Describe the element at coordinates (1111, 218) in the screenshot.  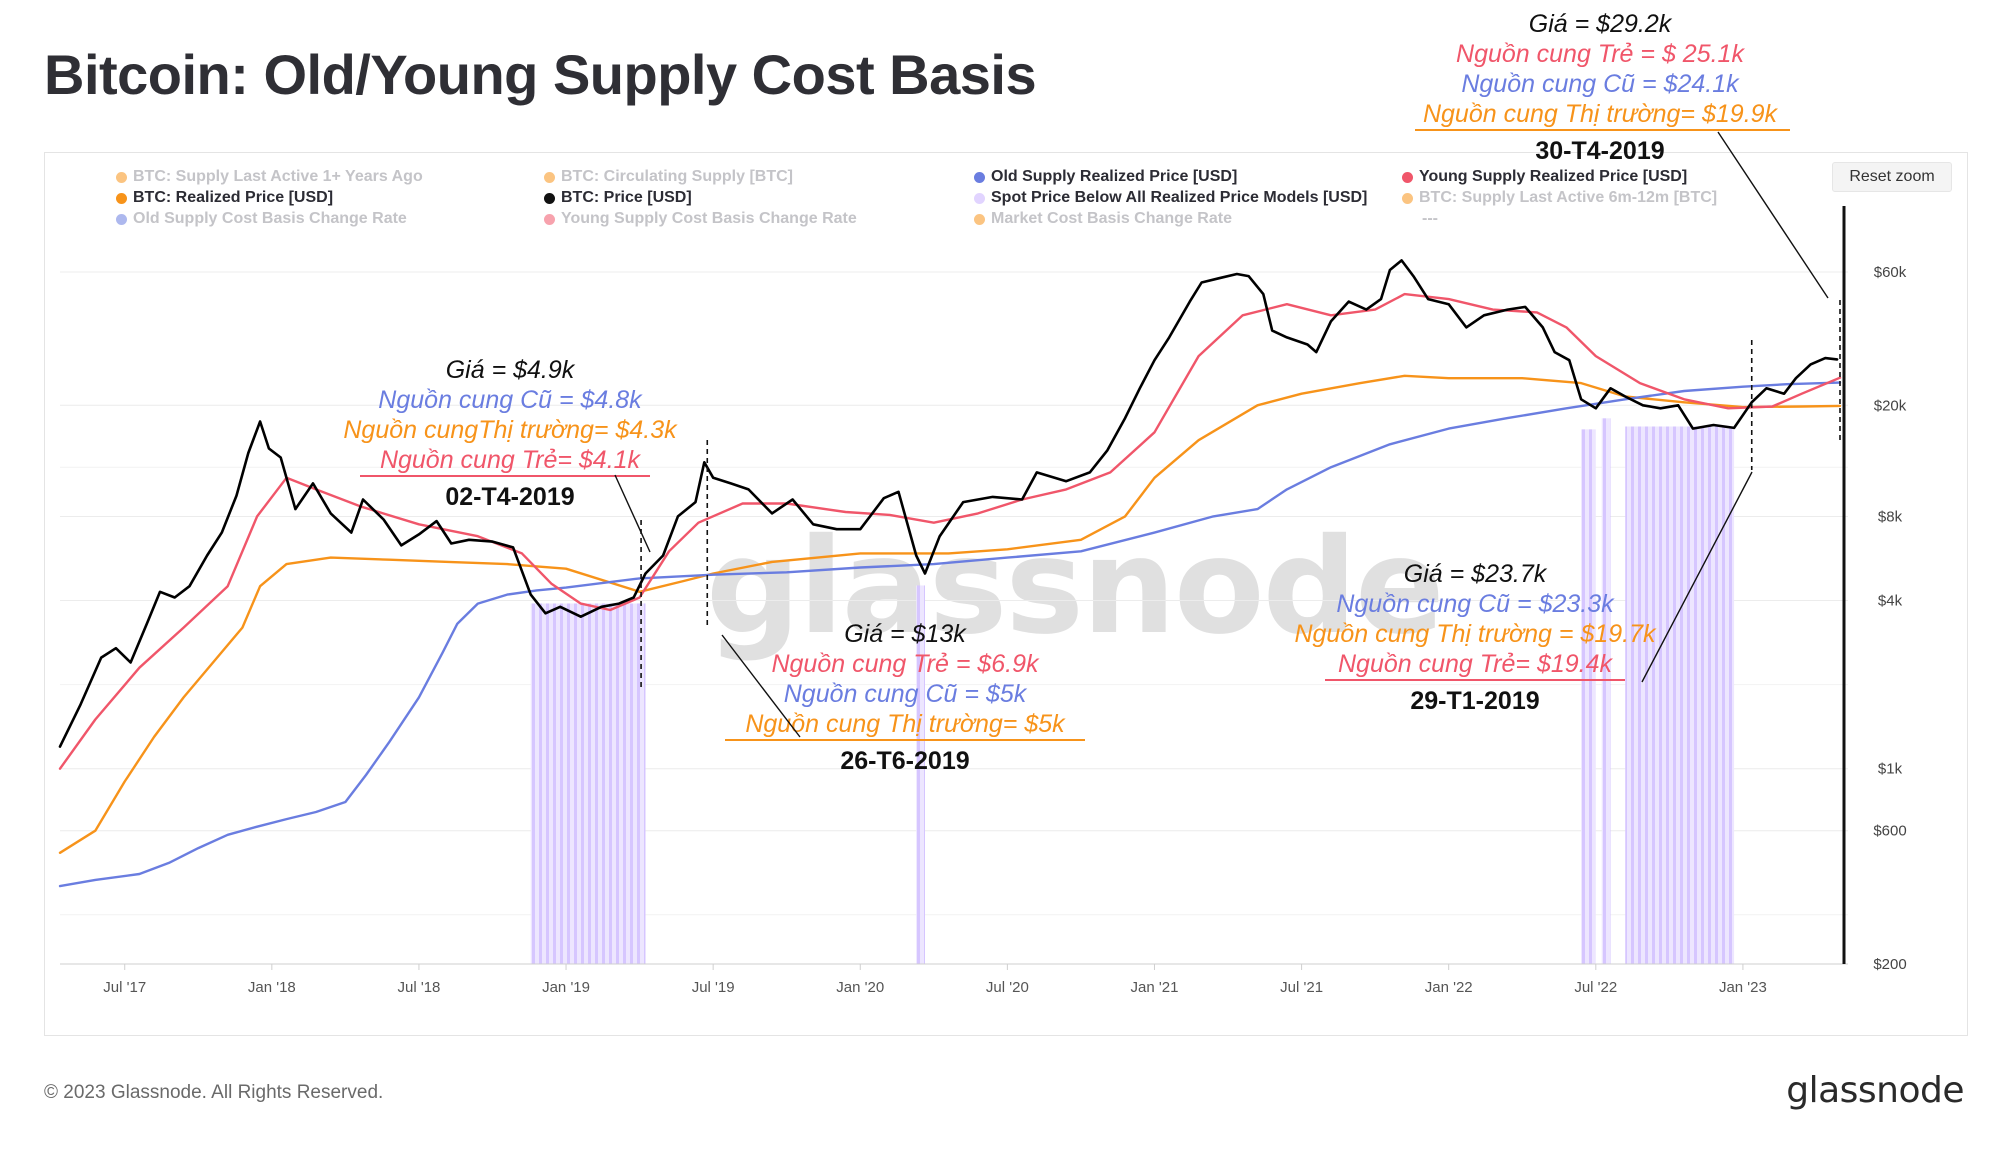
I see `legend-label: Market Cost Basis Change Rate` at that location.